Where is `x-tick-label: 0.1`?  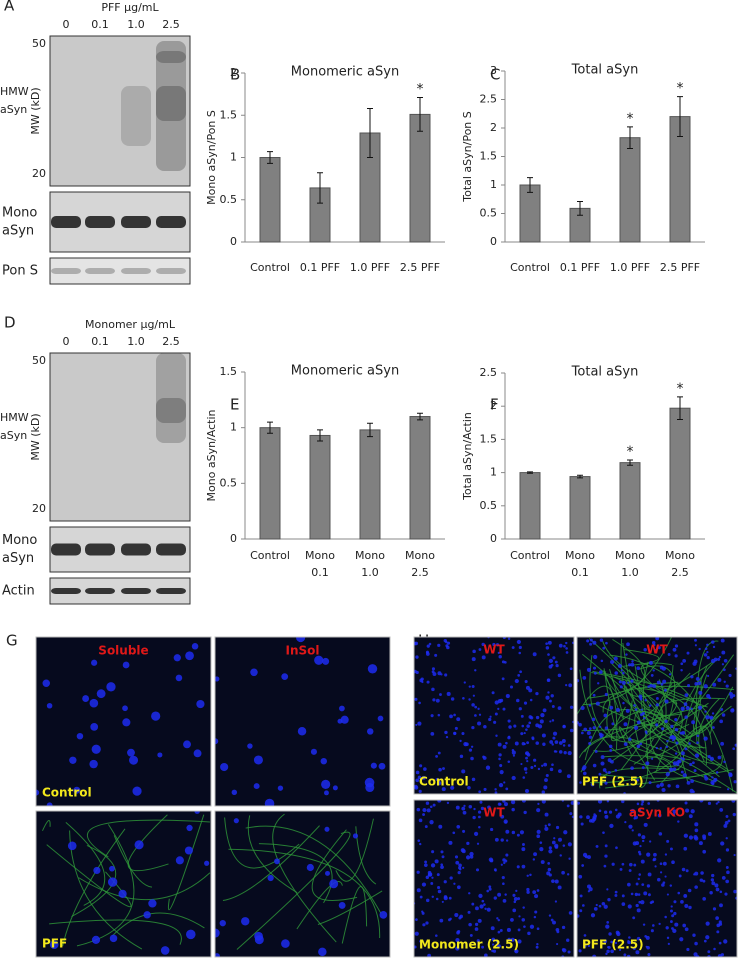
x-tick-label: 0.1 is located at coordinates (320, 572).